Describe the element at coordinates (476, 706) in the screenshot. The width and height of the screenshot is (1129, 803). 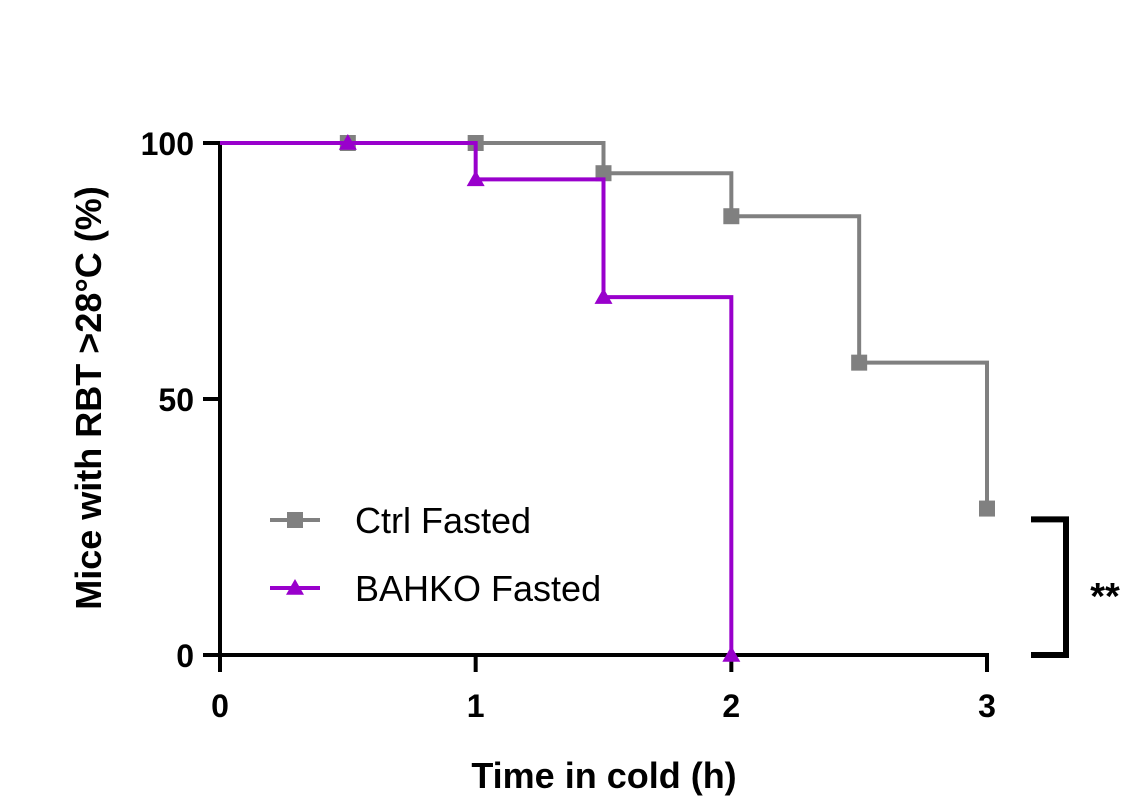
I see `x-tick-label: 1` at that location.